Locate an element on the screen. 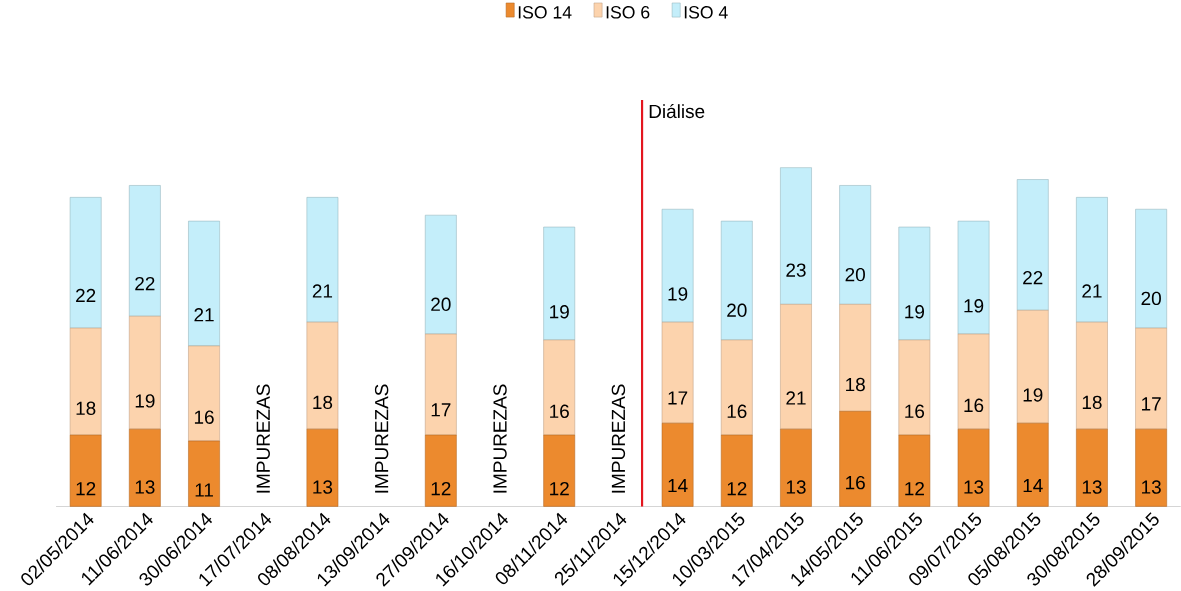 The image size is (1181, 591). data-label: 23 is located at coordinates (796, 270).